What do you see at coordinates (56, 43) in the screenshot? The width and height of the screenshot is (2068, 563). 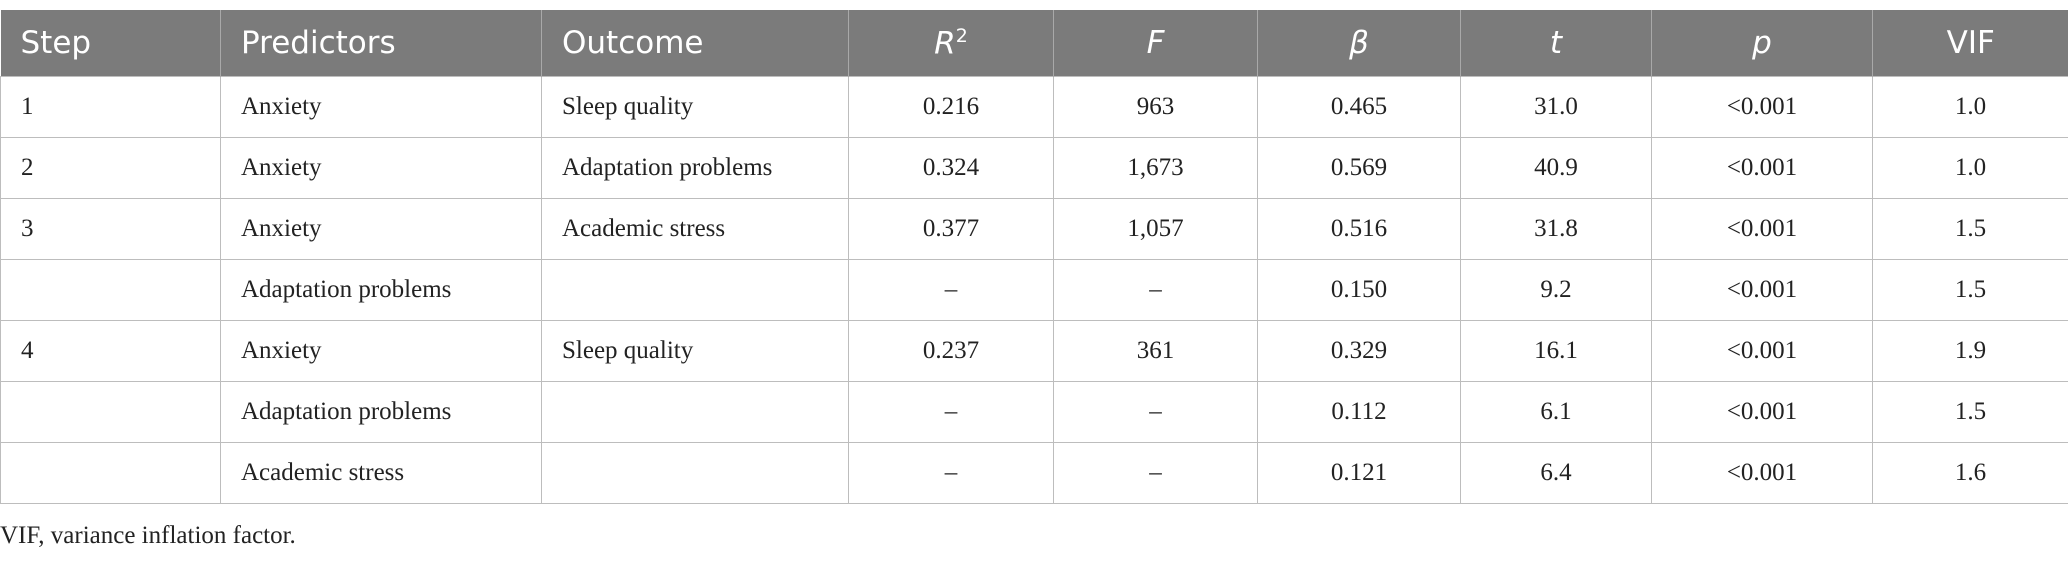 I see `header-text: Step` at bounding box center [56, 43].